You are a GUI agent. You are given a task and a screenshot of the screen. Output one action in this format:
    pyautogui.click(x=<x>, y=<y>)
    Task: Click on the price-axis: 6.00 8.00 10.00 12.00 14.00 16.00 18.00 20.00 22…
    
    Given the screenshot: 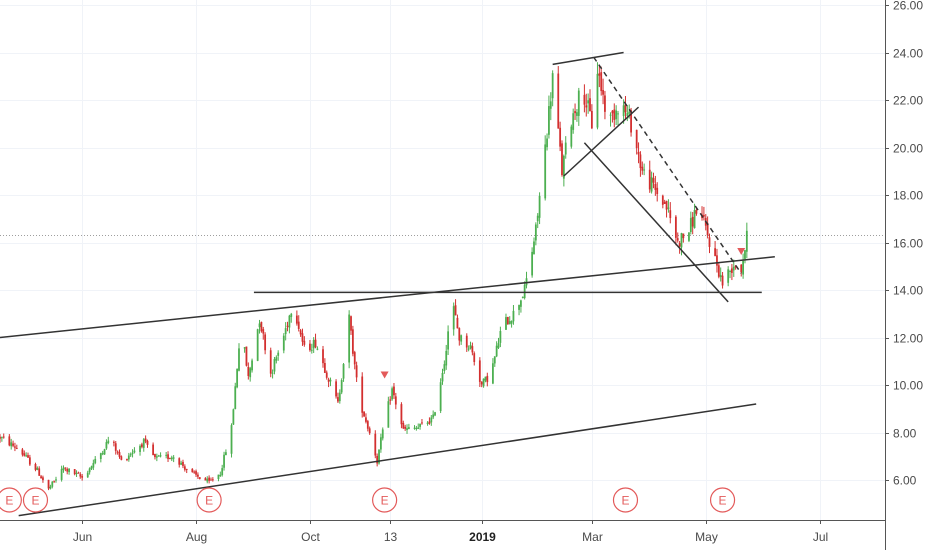 What is the action you would take?
    pyautogui.click(x=904, y=275)
    